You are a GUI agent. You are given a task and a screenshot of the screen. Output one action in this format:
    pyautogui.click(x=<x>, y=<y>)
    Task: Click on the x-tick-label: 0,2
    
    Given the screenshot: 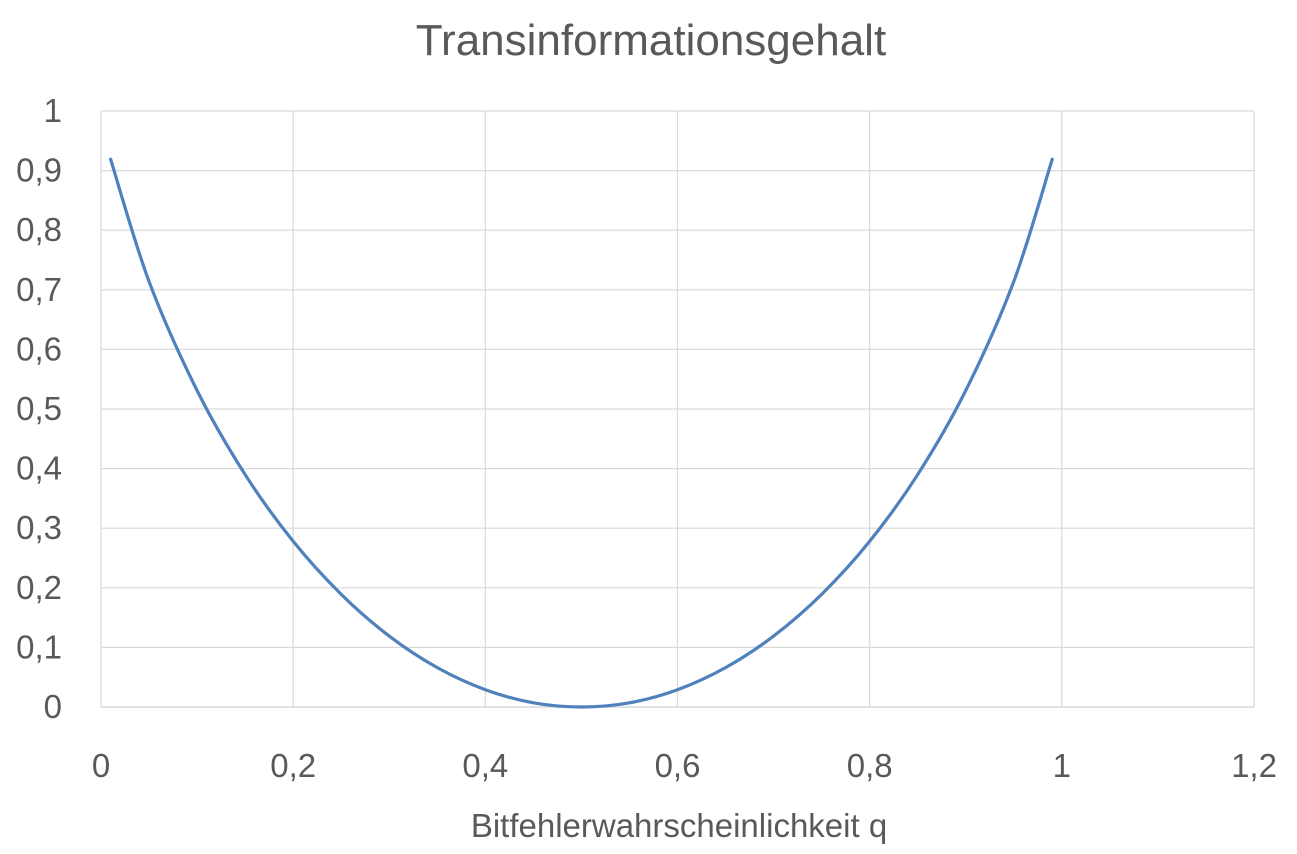 What is the action you would take?
    pyautogui.click(x=293, y=765)
    